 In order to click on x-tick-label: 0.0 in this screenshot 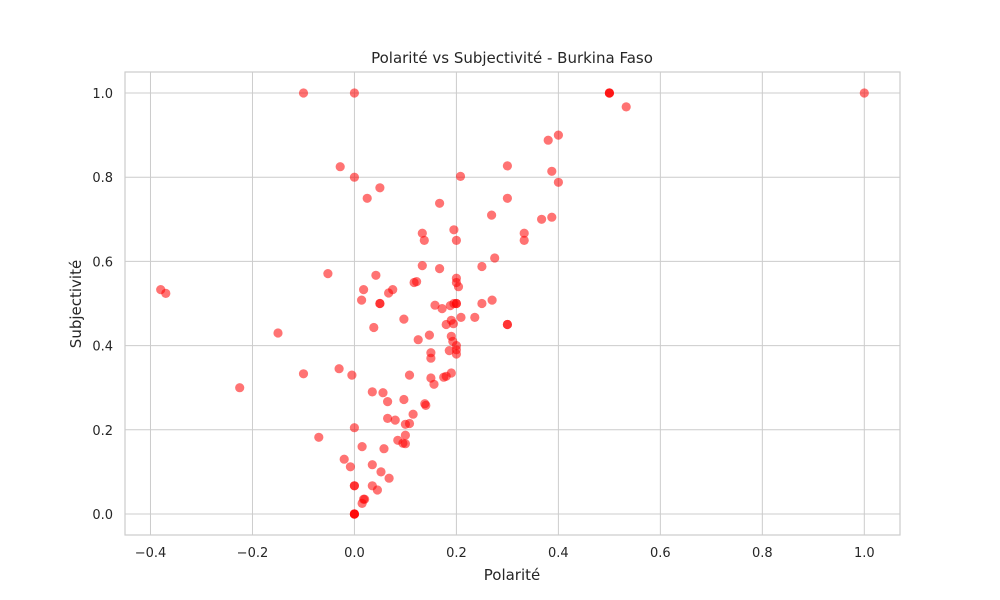, I will do `click(354, 553)`.